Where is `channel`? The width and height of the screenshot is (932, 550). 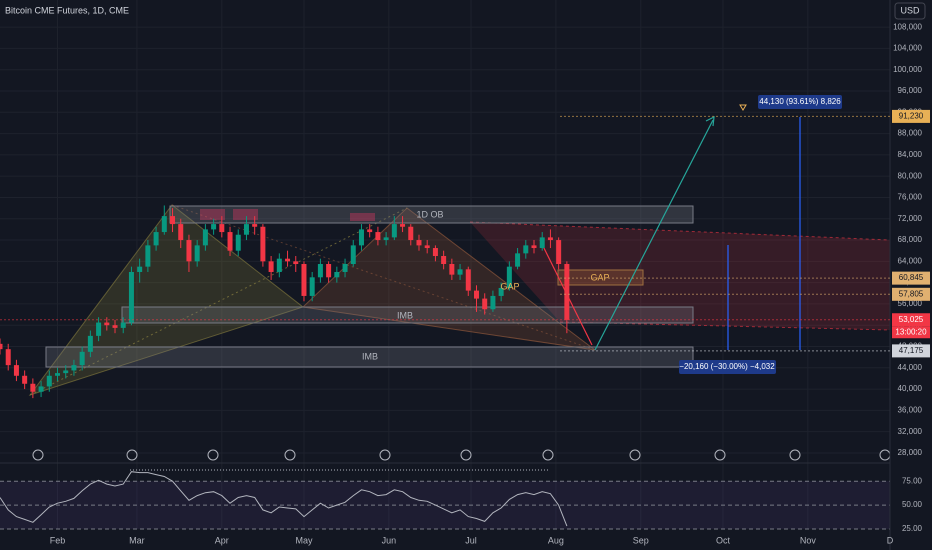 channel is located at coordinates (680, 276).